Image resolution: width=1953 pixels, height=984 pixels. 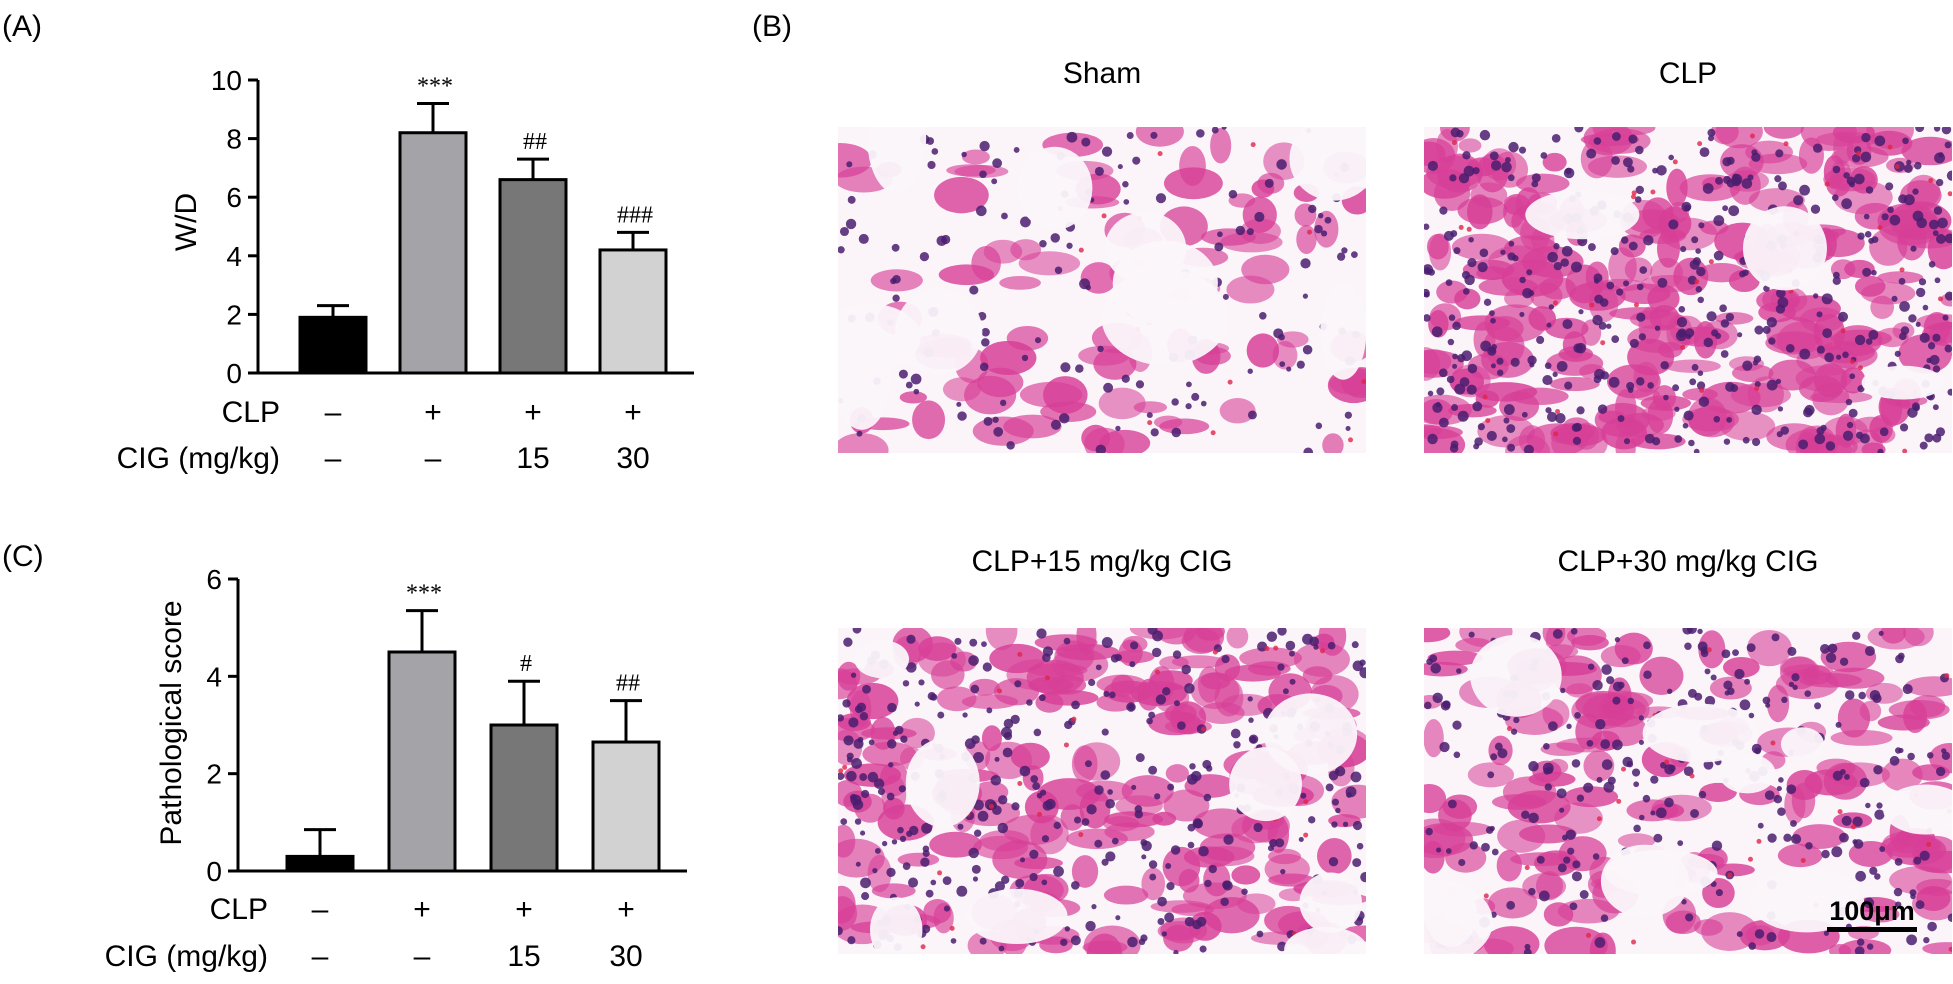 I want to click on y-tick-label: 10, so click(x=226, y=80).